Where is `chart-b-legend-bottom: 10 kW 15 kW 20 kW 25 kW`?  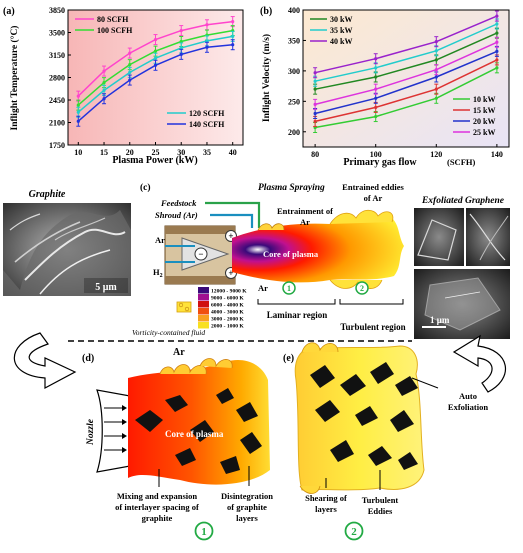
chart-b-legend-bottom: 10 kW 15 kW 20 kW 25 kW is located at coordinates (474, 116).